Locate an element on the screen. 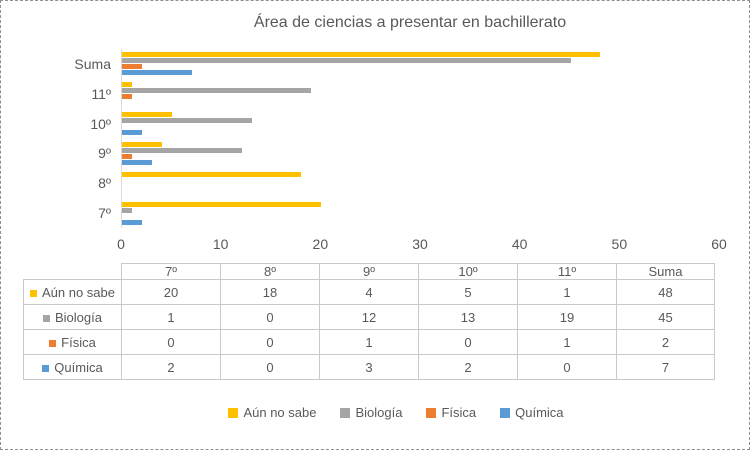 This screenshot has height=450, width=750. bar-aun-no-sabe-7- is located at coordinates (222, 204).